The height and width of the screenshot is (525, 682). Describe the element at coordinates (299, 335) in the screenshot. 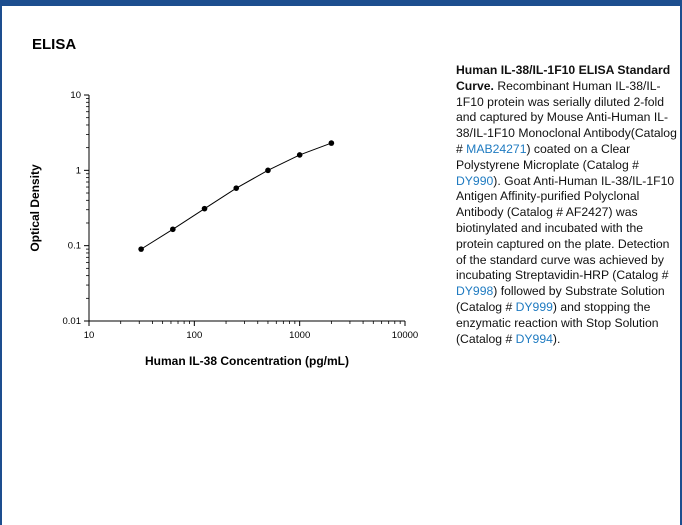

I see `x-tick-label: 1000` at that location.